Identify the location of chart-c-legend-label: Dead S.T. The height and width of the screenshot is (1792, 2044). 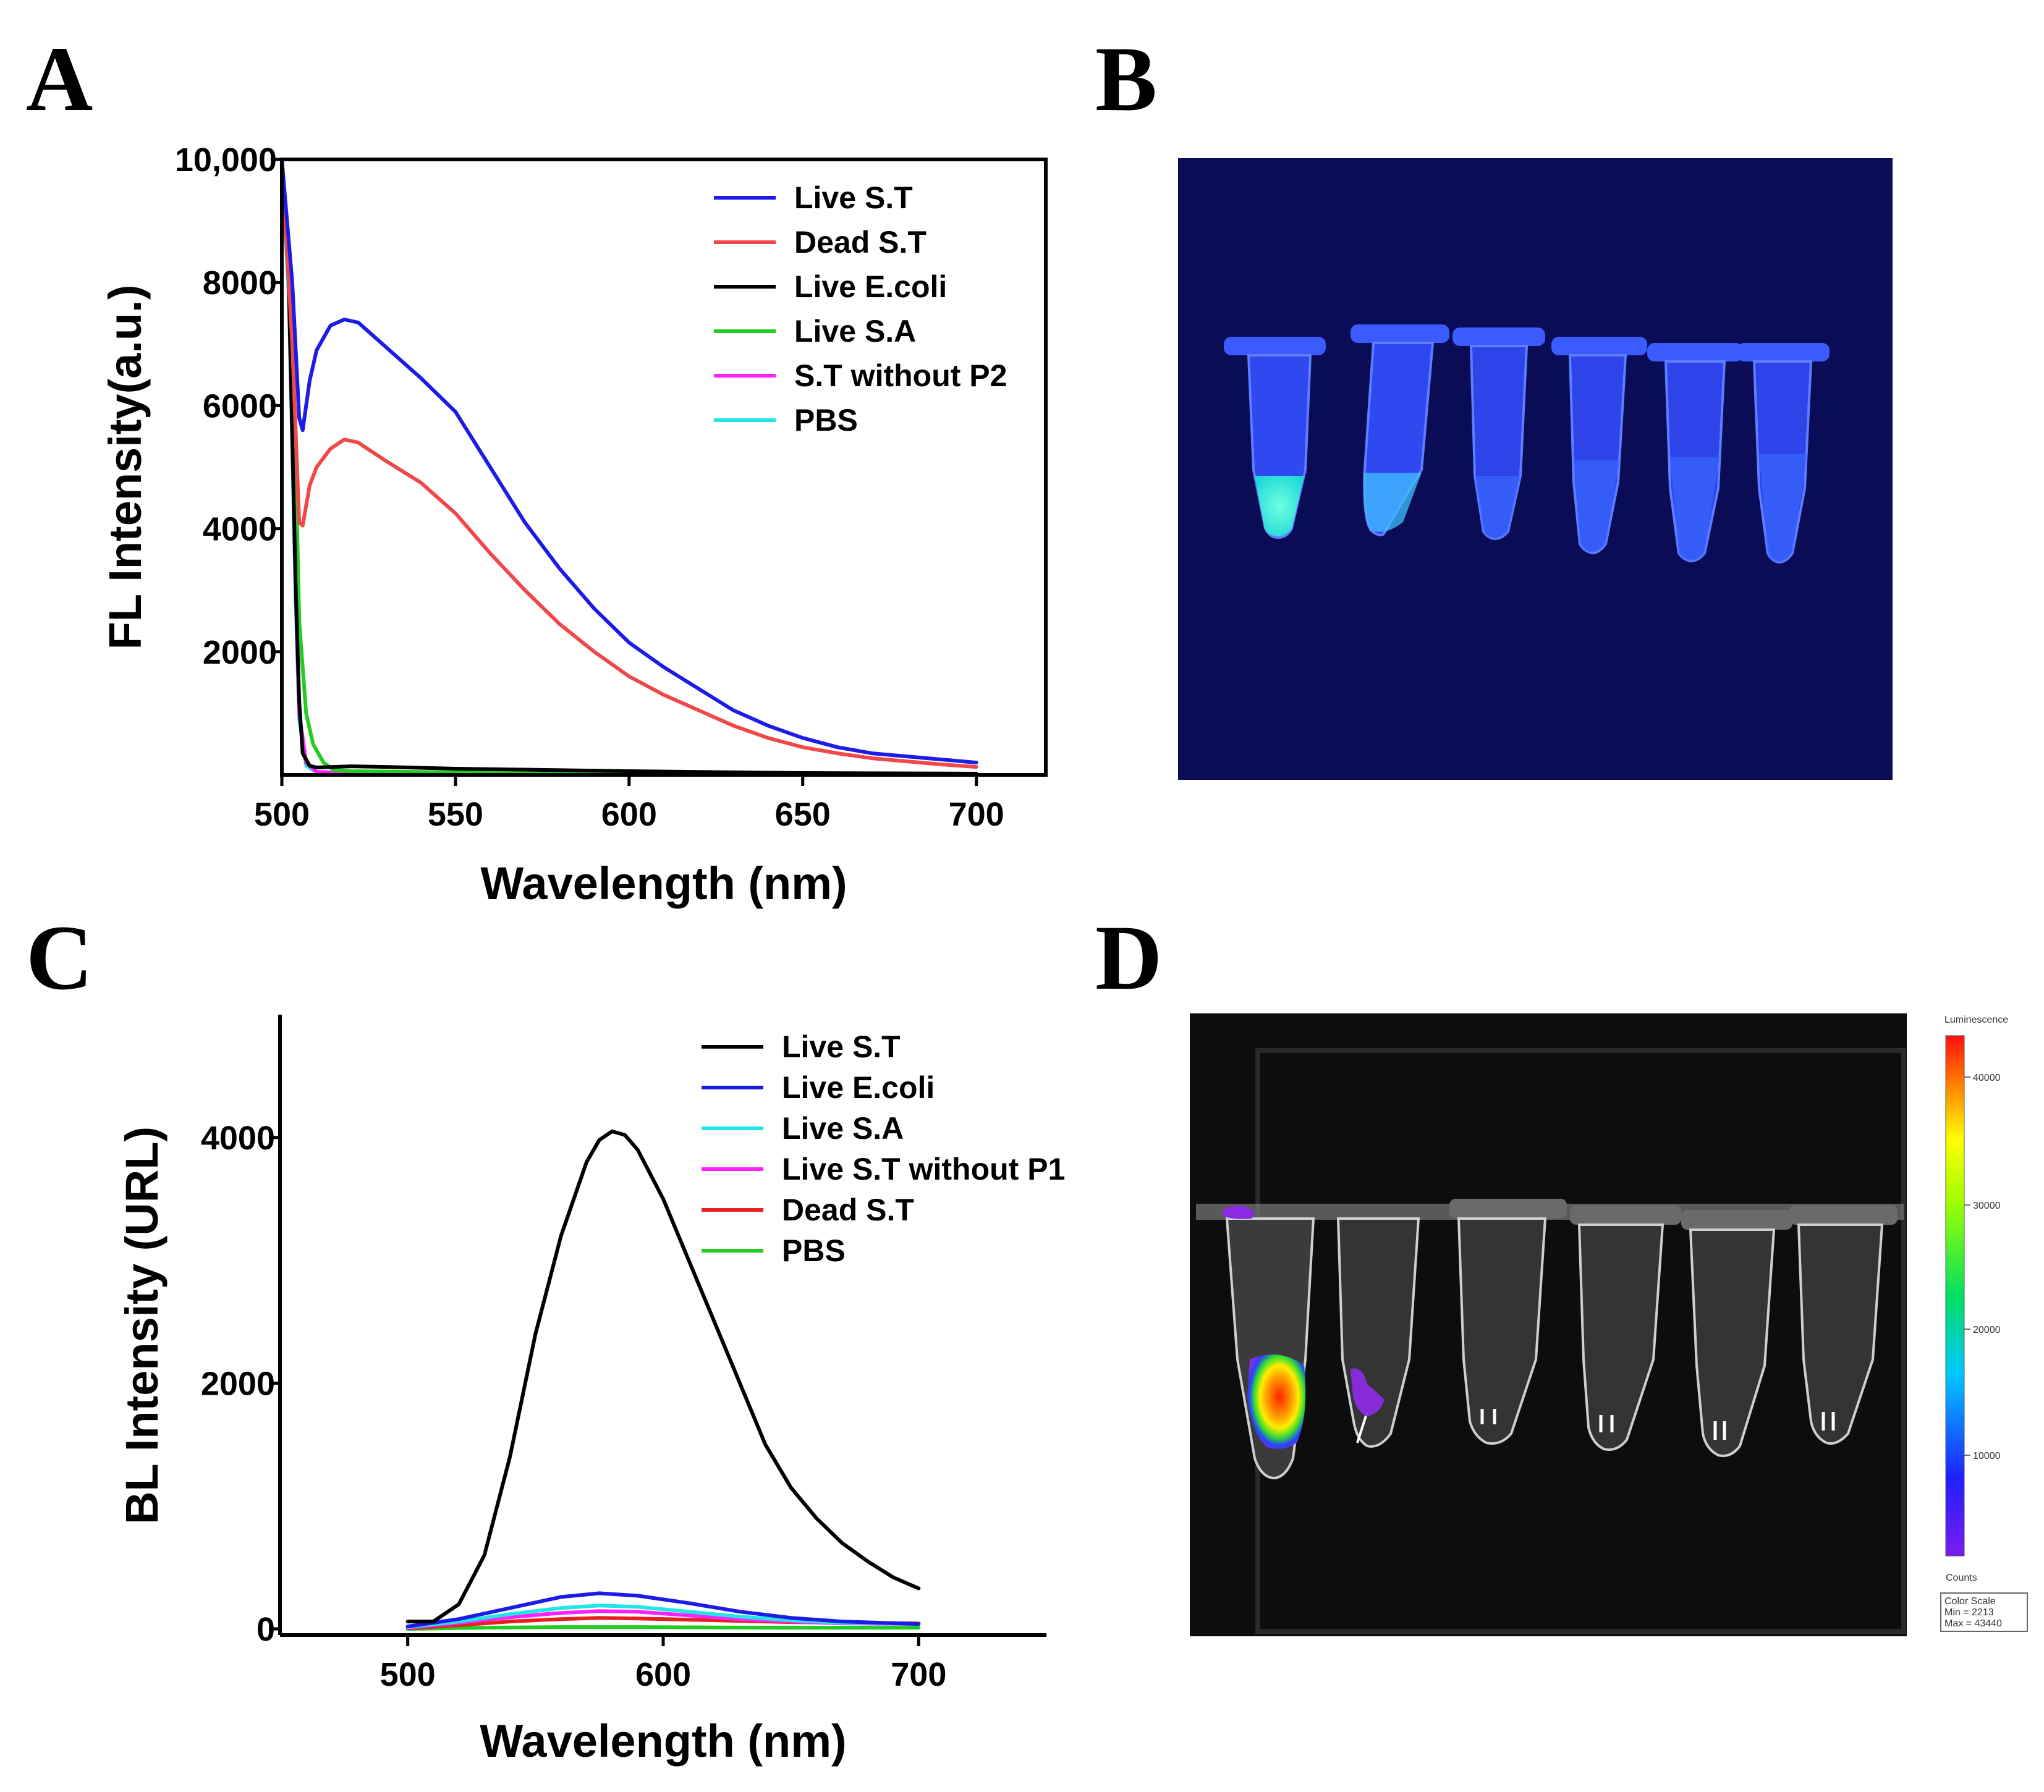
(848, 1210).